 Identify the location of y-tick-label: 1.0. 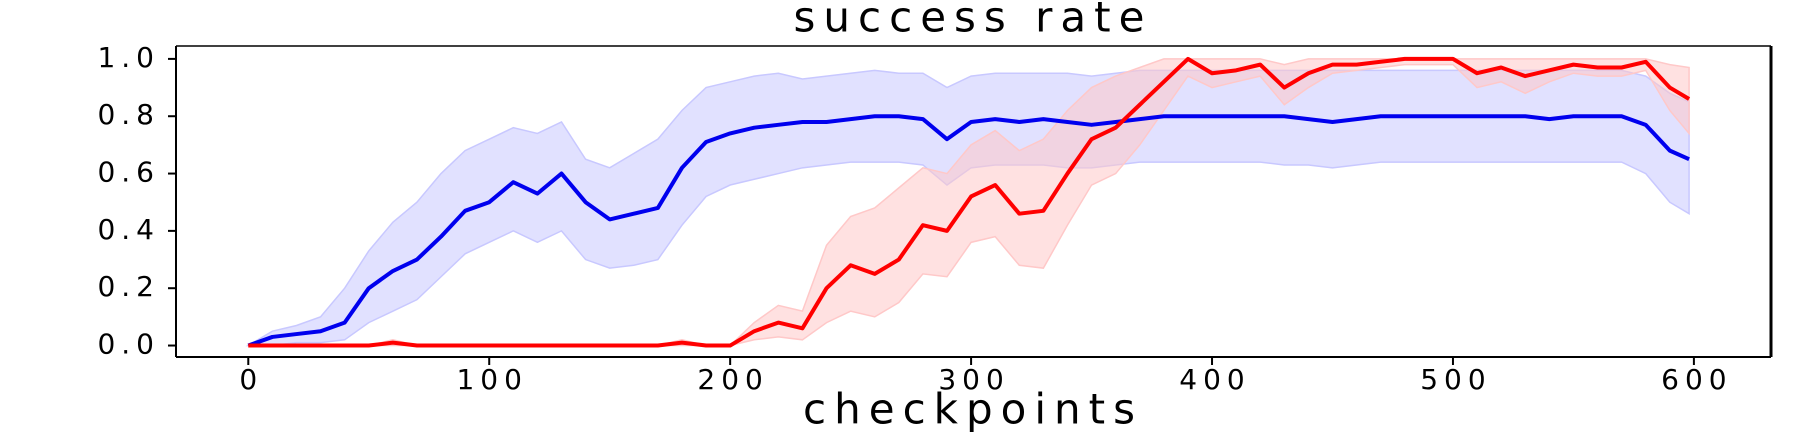
(128, 57).